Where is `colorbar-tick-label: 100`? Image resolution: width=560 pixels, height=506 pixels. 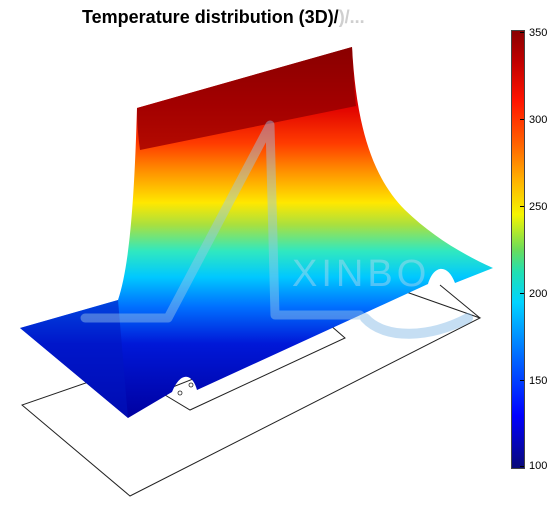 colorbar-tick-label: 100 is located at coordinates (538, 466).